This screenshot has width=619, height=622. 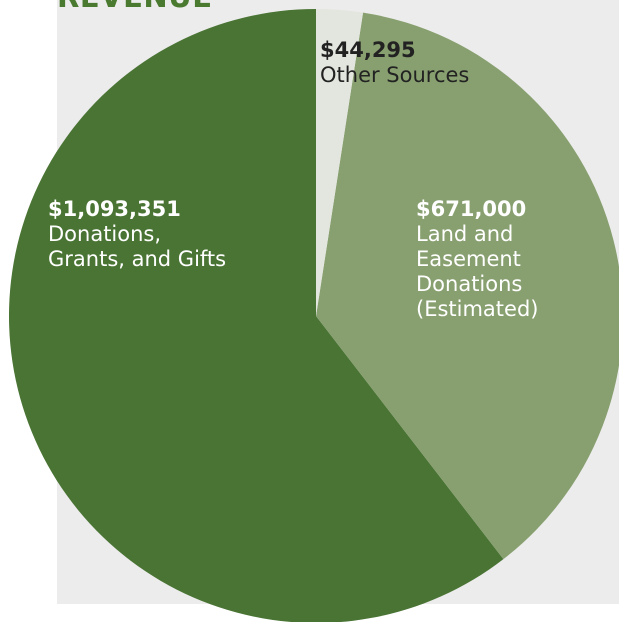 I want to click on chart-title: REVENUE, so click(x=135, y=7).